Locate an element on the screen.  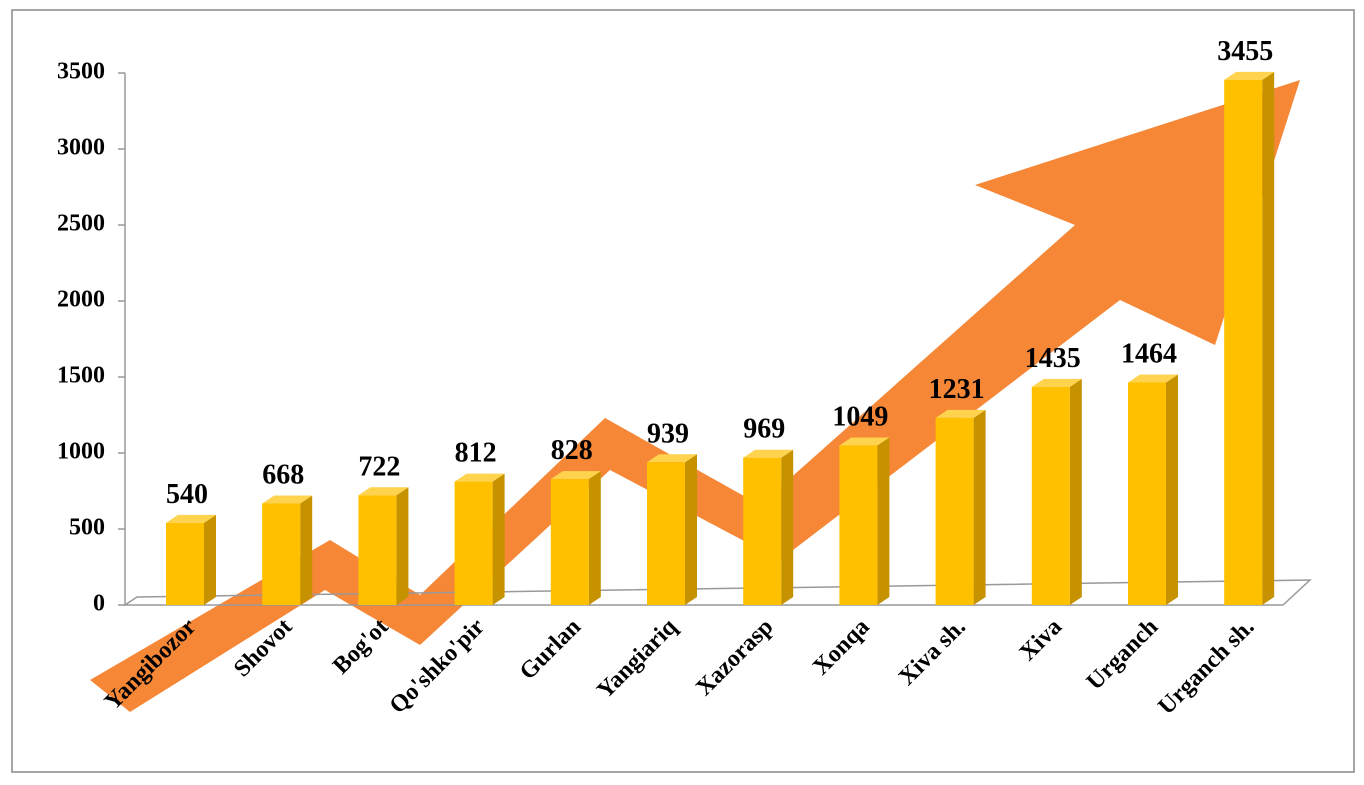
value-label: 1464 is located at coordinates (1149, 353).